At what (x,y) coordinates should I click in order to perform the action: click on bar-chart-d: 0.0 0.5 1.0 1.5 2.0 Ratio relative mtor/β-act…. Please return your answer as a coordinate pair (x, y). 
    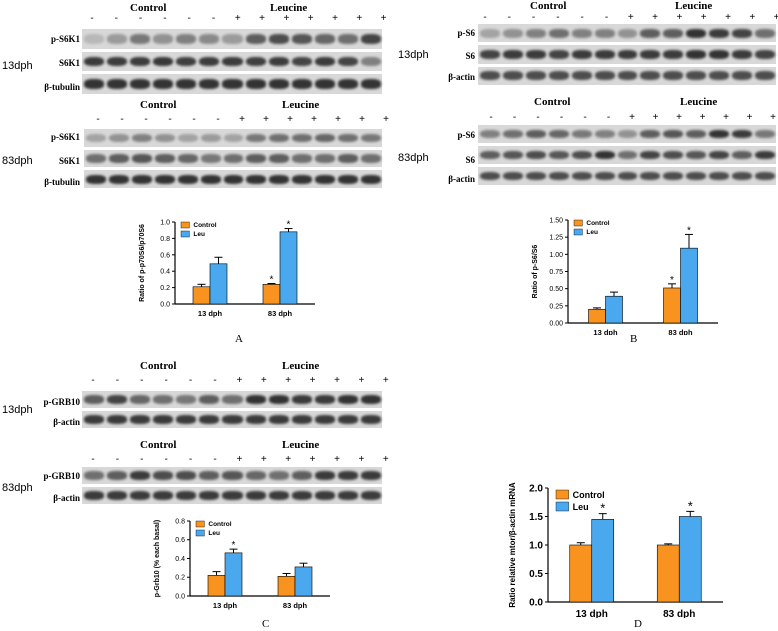
    Looking at the image, I should click on (615, 550).